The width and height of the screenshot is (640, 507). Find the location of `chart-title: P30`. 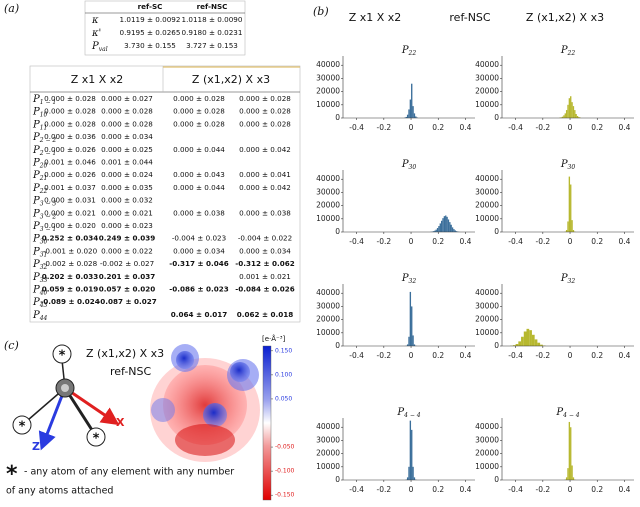

chart-title: P30 is located at coordinates (568, 165).